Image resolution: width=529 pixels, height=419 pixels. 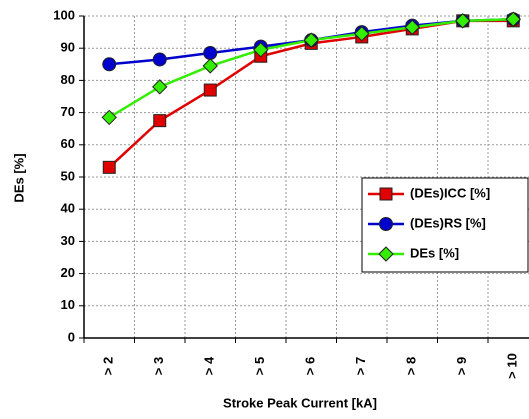 What do you see at coordinates (18, 177) in the screenshot?
I see `y-axis-label: DEs [%]` at bounding box center [18, 177].